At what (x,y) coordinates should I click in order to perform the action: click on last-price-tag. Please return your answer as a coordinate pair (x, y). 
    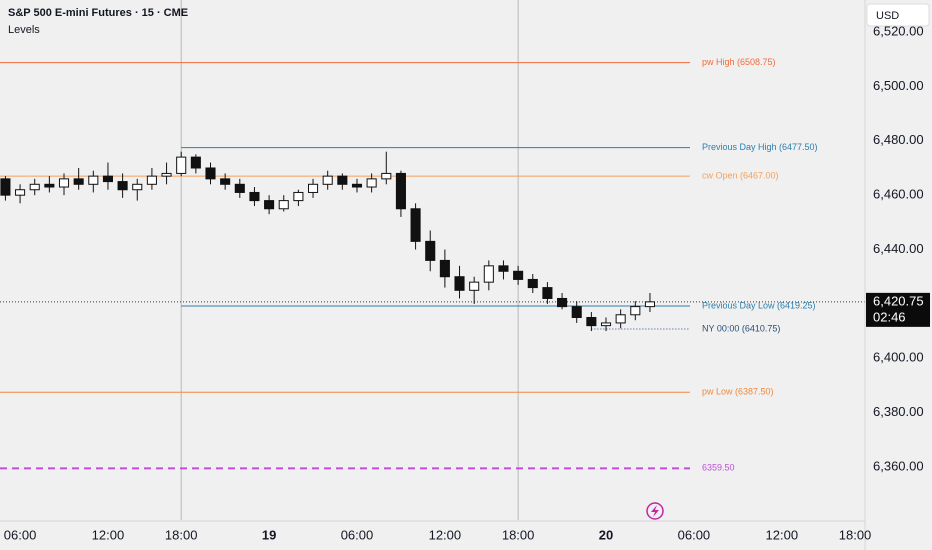
    Looking at the image, I should click on (898, 309).